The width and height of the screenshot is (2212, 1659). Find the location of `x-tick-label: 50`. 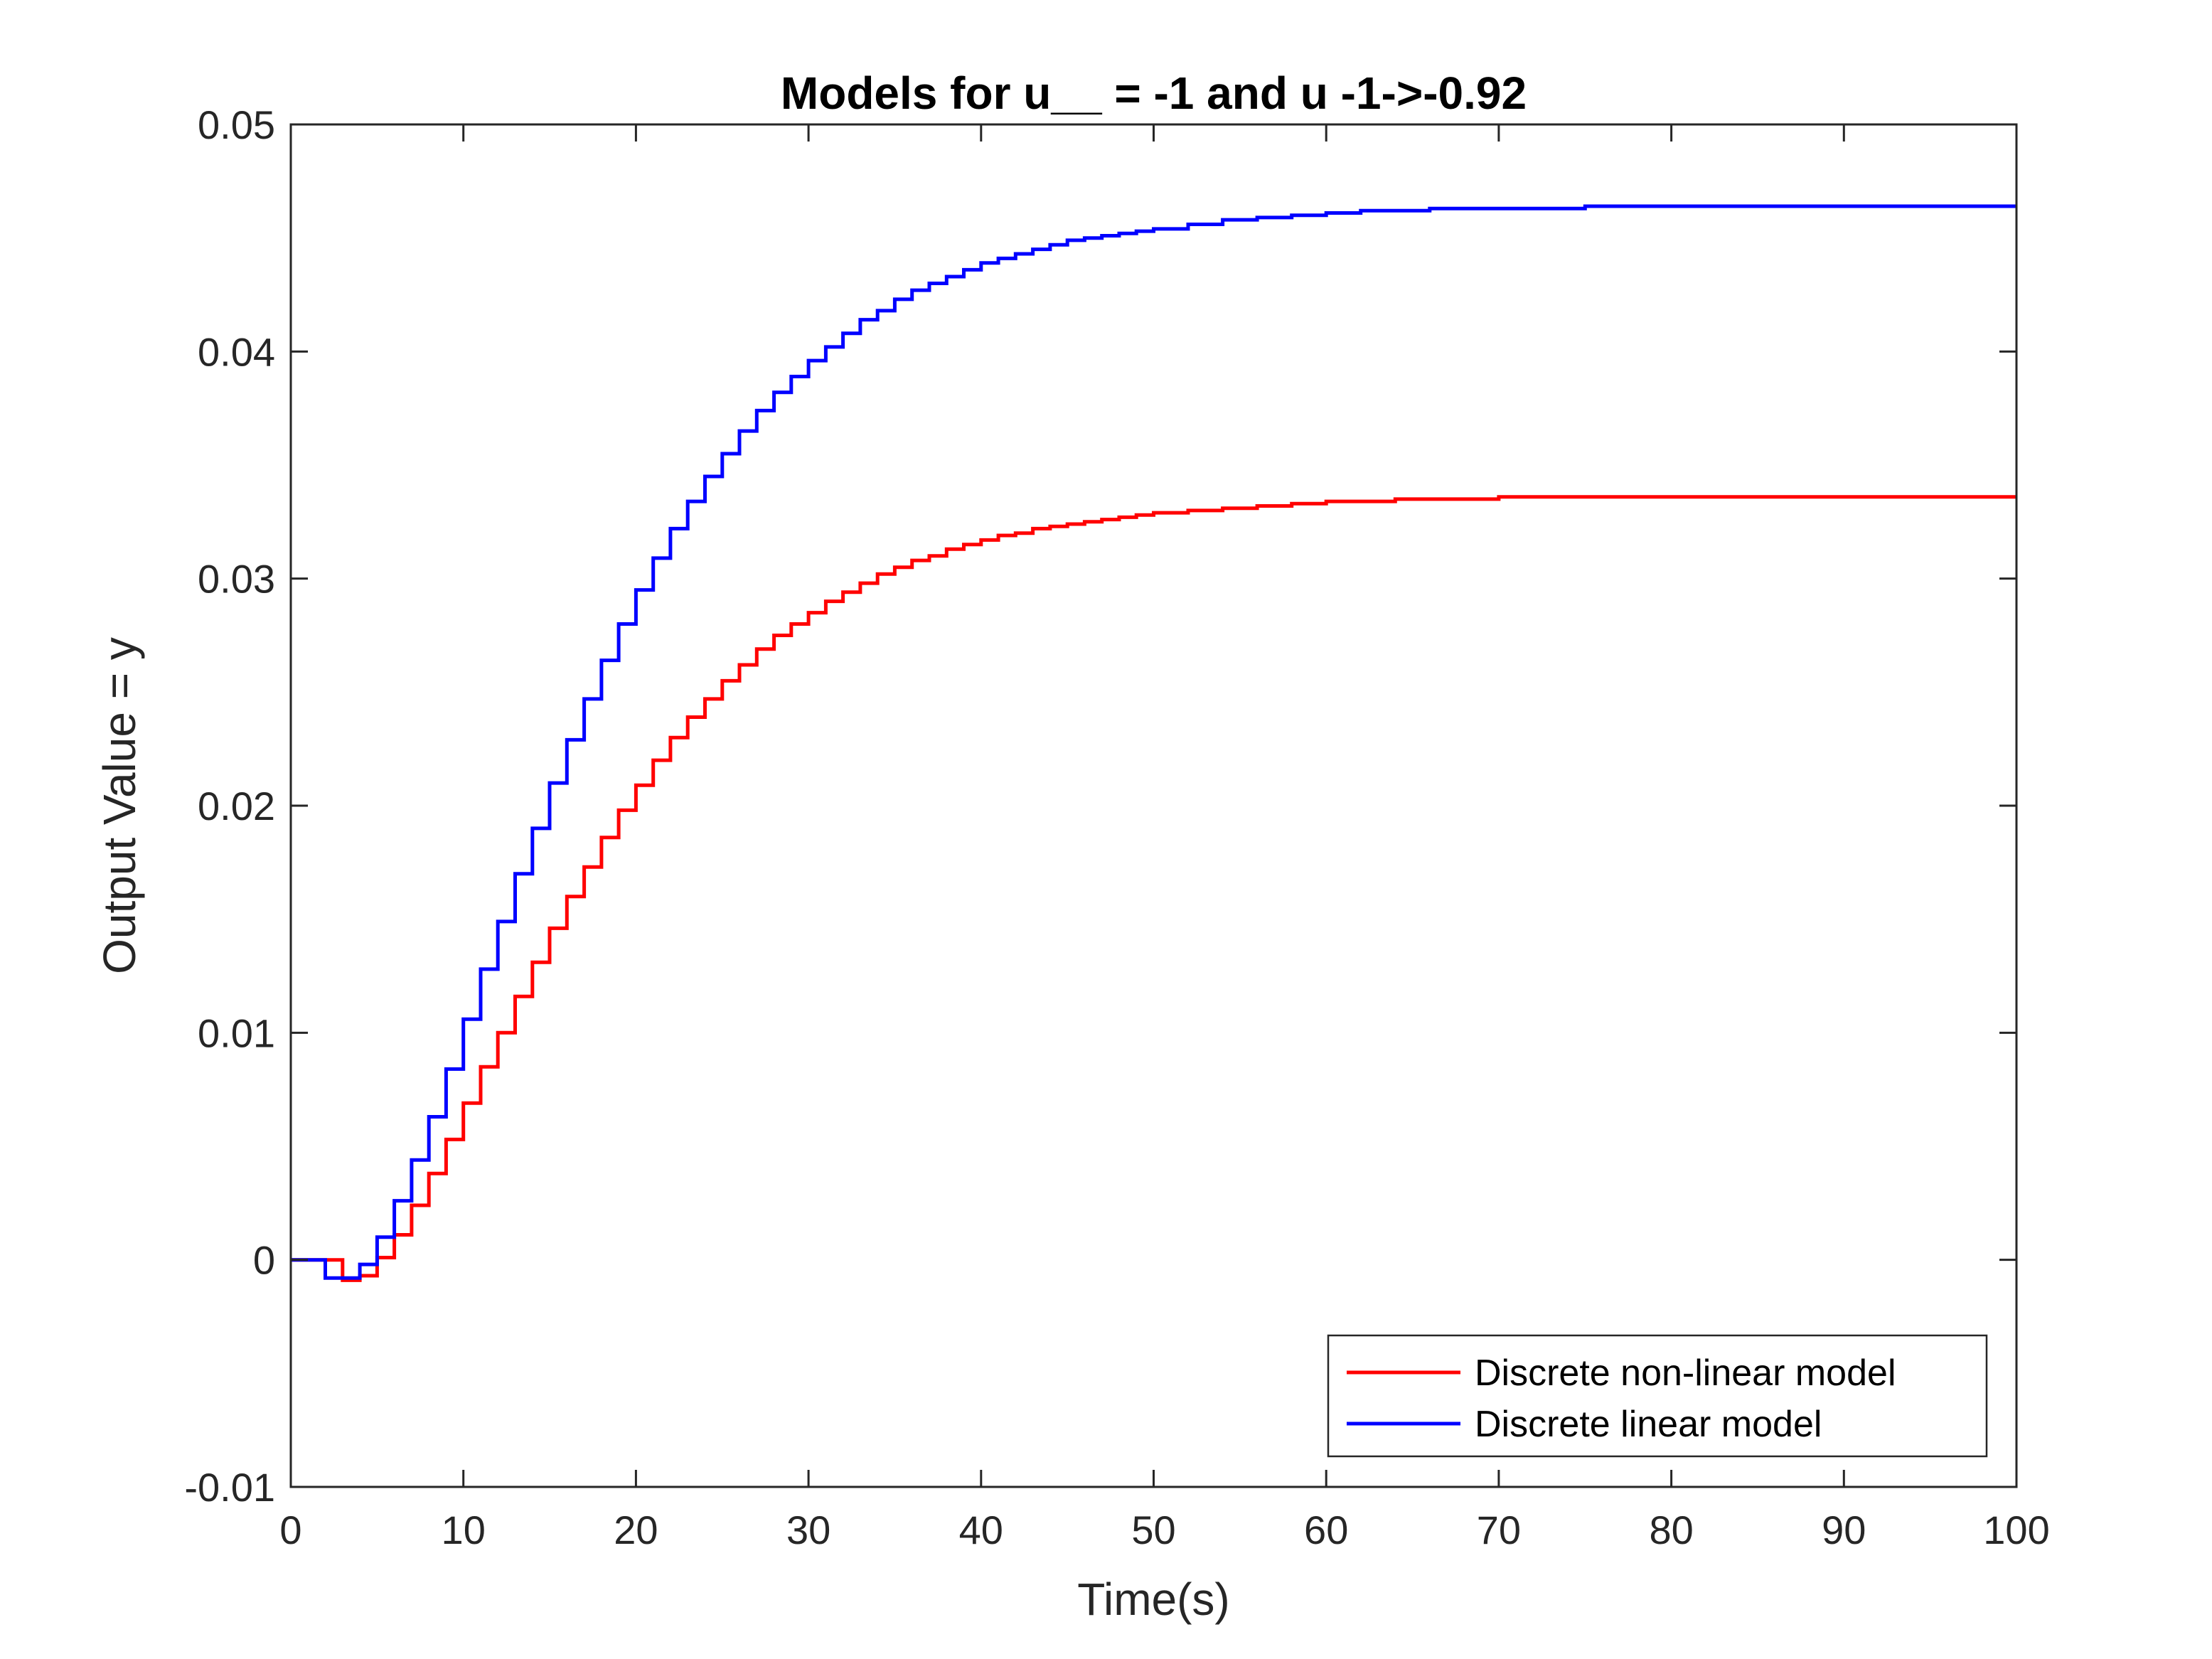

x-tick-label: 50 is located at coordinates (1153, 1530).